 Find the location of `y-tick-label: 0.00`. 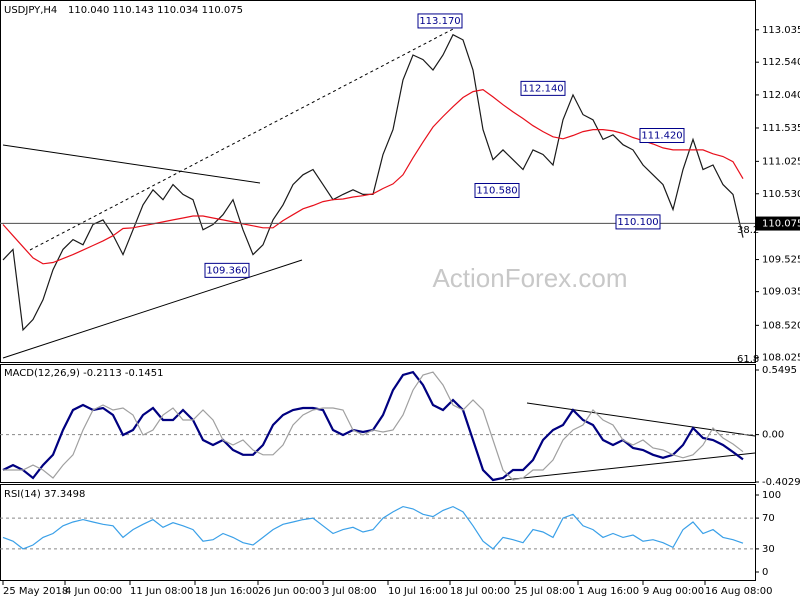

y-tick-label: 0.00 is located at coordinates (773, 435).